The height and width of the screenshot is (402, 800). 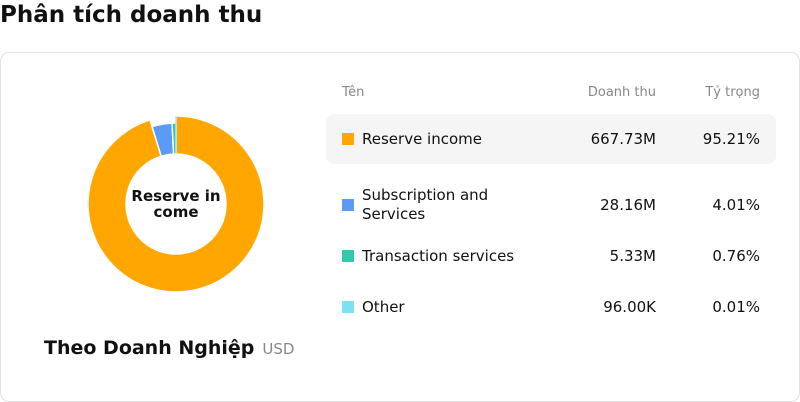 I want to click on table-row: Subscription and Services 28.16M 4.01%, so click(x=551, y=205).